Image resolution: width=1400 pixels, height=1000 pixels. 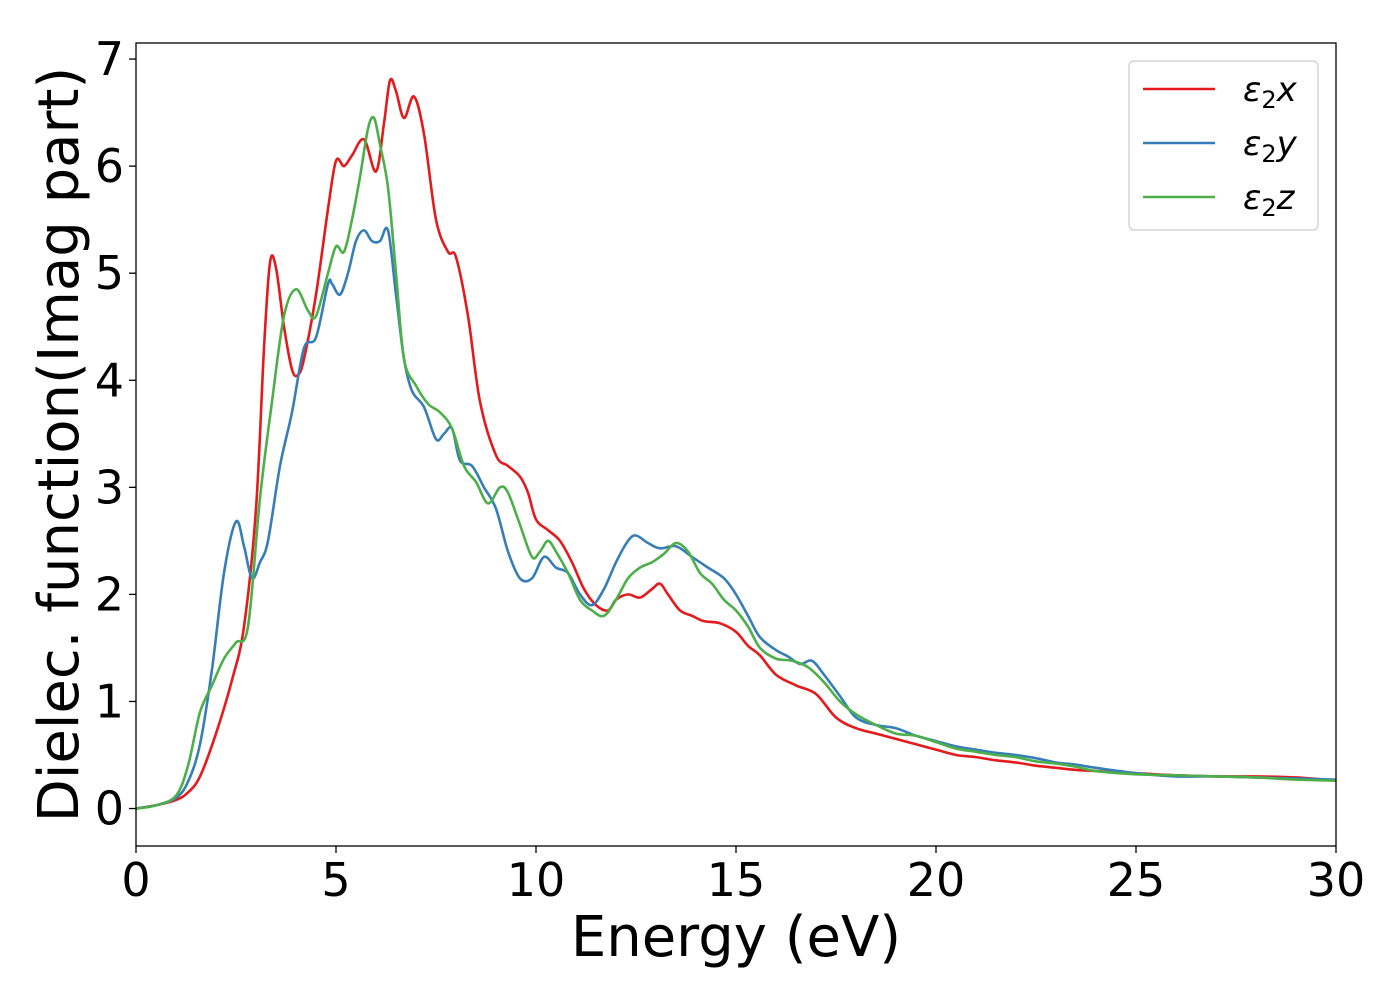 I want to click on y-tick-label: 6, so click(x=109, y=166).